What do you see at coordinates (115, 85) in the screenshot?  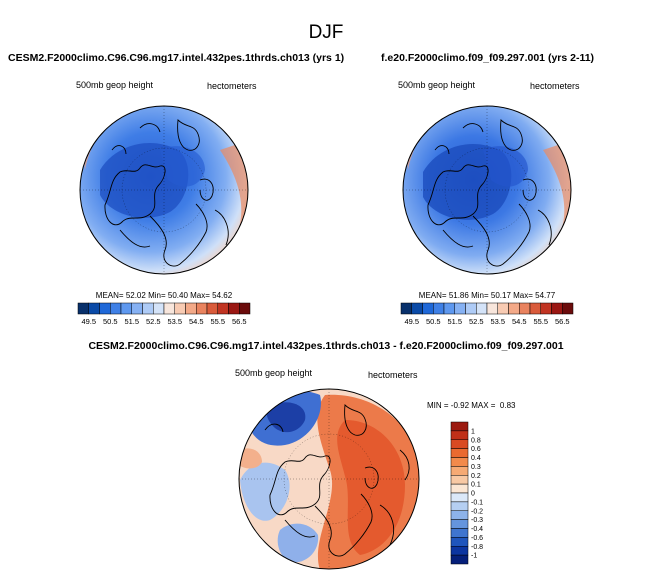 I see `panel-model-variable-label: 500mb geop height` at bounding box center [115, 85].